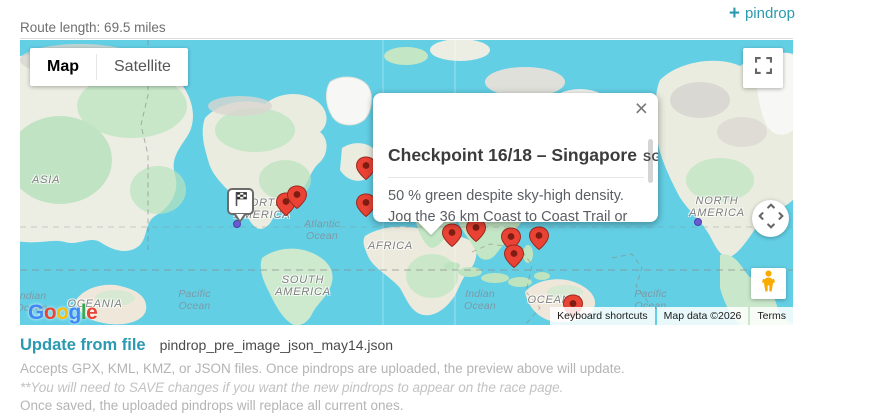  I want to click on logo-letter: G, so click(36, 312).